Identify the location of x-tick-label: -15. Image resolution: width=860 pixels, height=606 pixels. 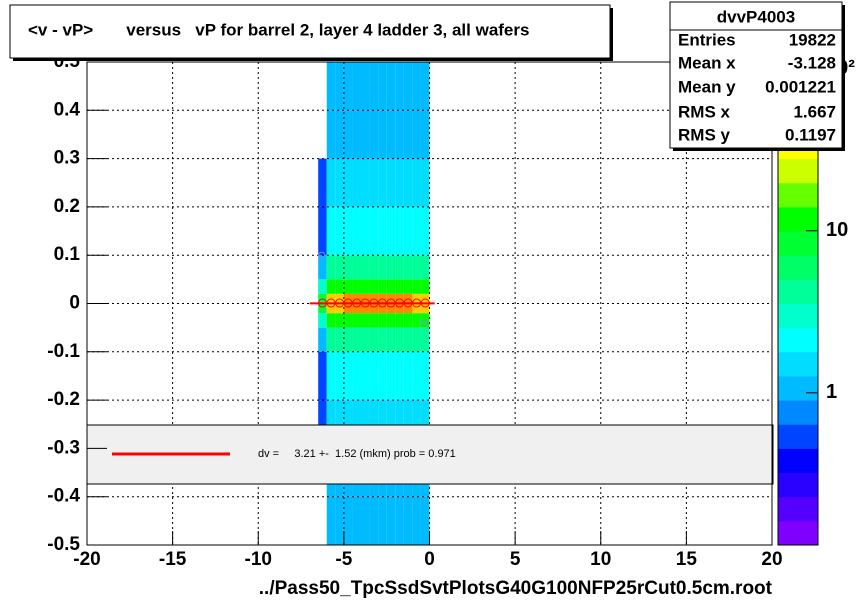
(173, 559).